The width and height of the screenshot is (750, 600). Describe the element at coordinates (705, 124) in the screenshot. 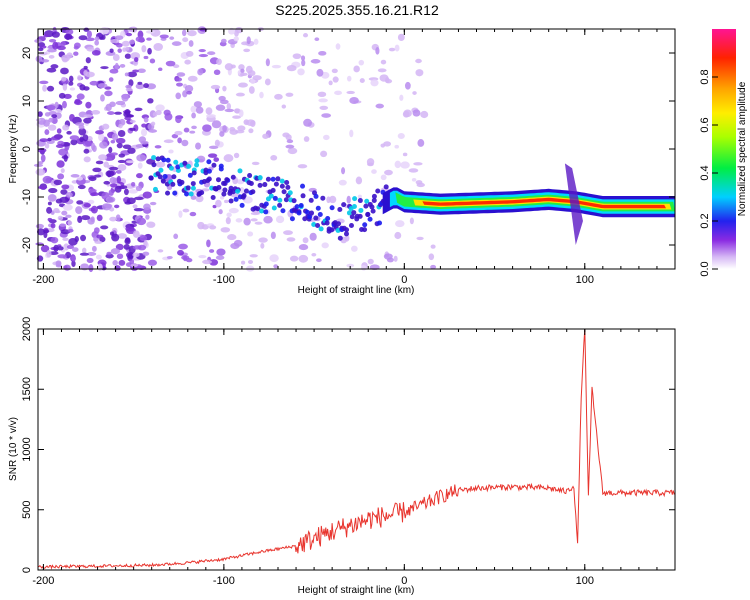

I see `colorbar-tick-label: 0.6` at that location.